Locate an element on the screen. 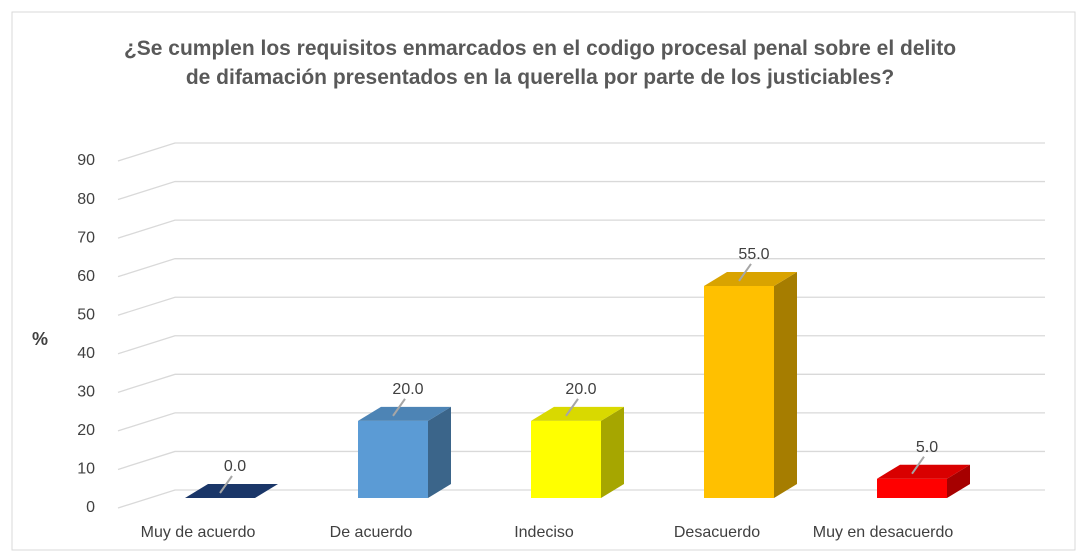 Image resolution: width=1088 pixels, height=558 pixels. y-tick-label: 50 is located at coordinates (86, 314).